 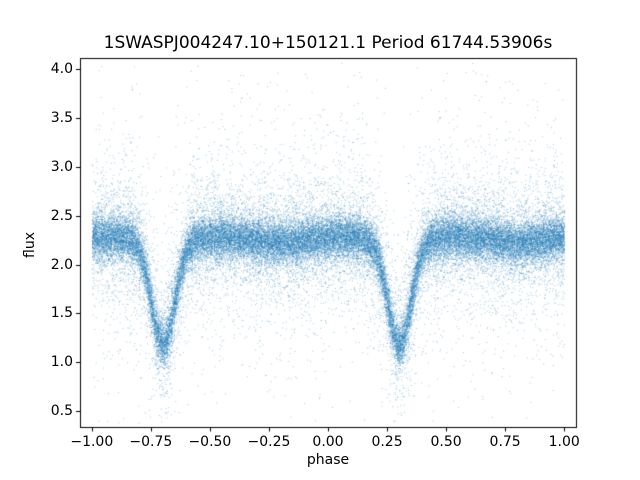 I want to click on x-tick-label: −1.00, so click(x=92, y=442).